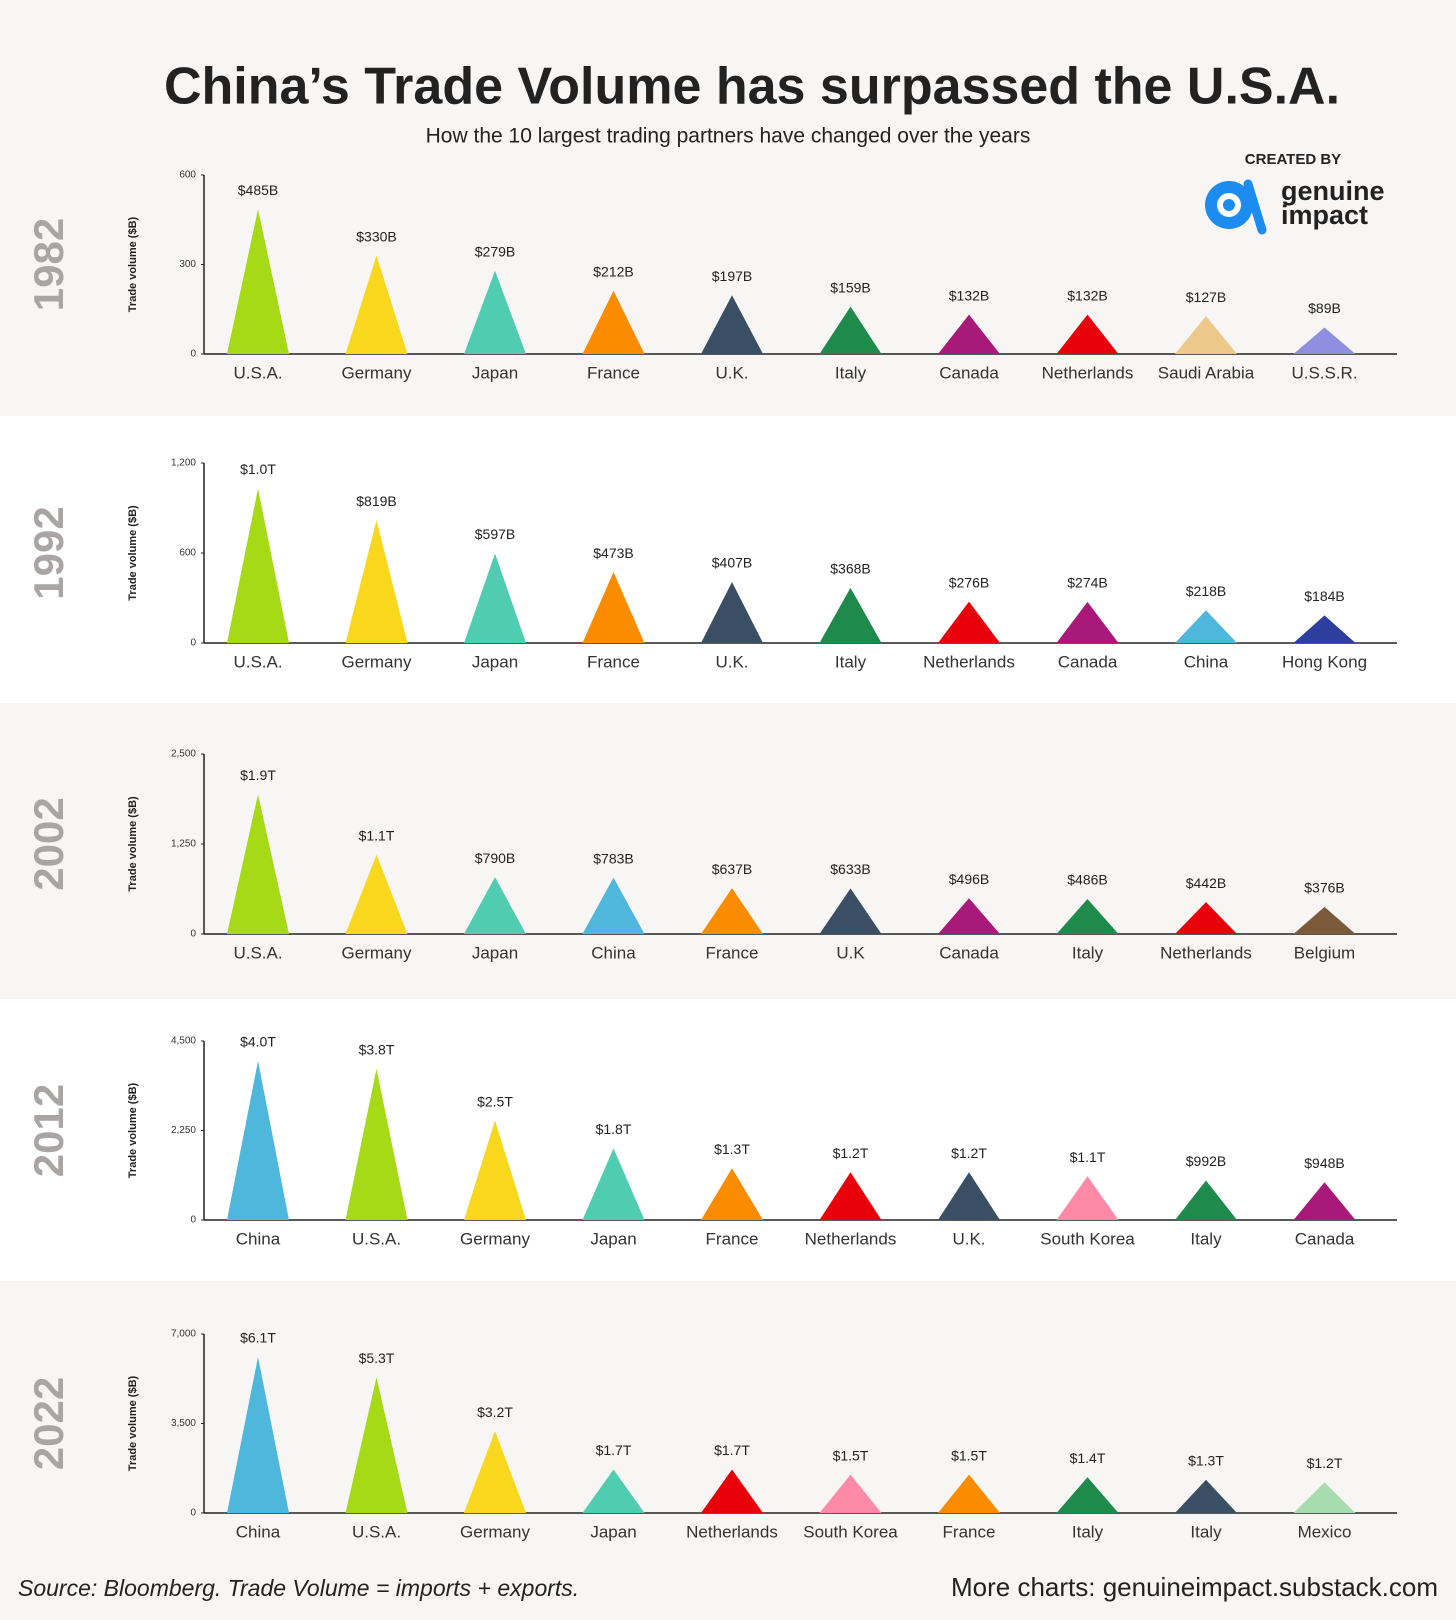  I want to click on value-label: $473B, so click(613, 553).